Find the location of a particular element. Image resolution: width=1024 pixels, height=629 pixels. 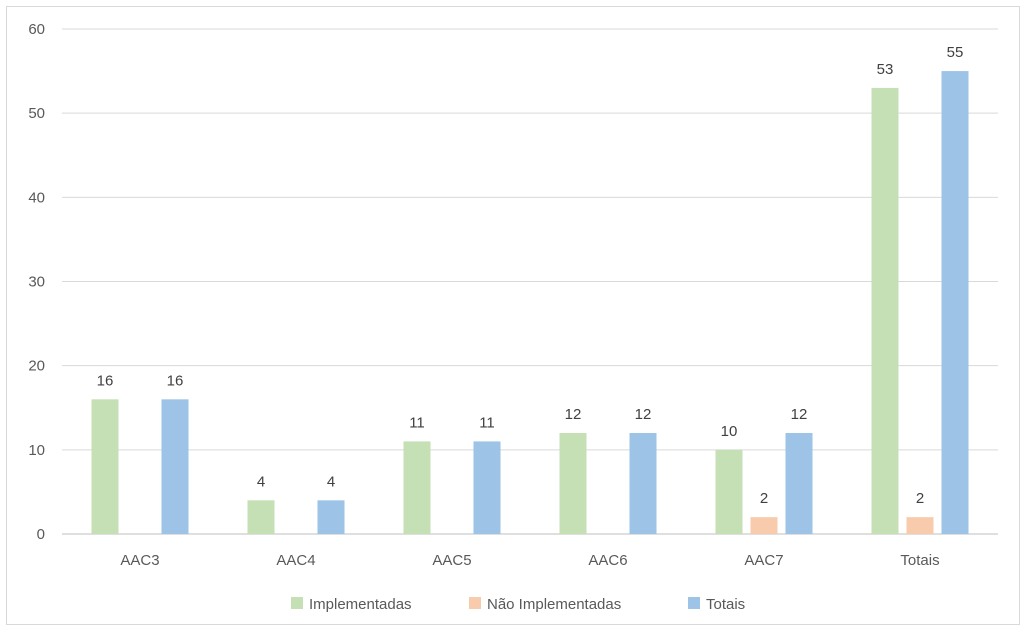

data-label: 10 is located at coordinates (729, 431).